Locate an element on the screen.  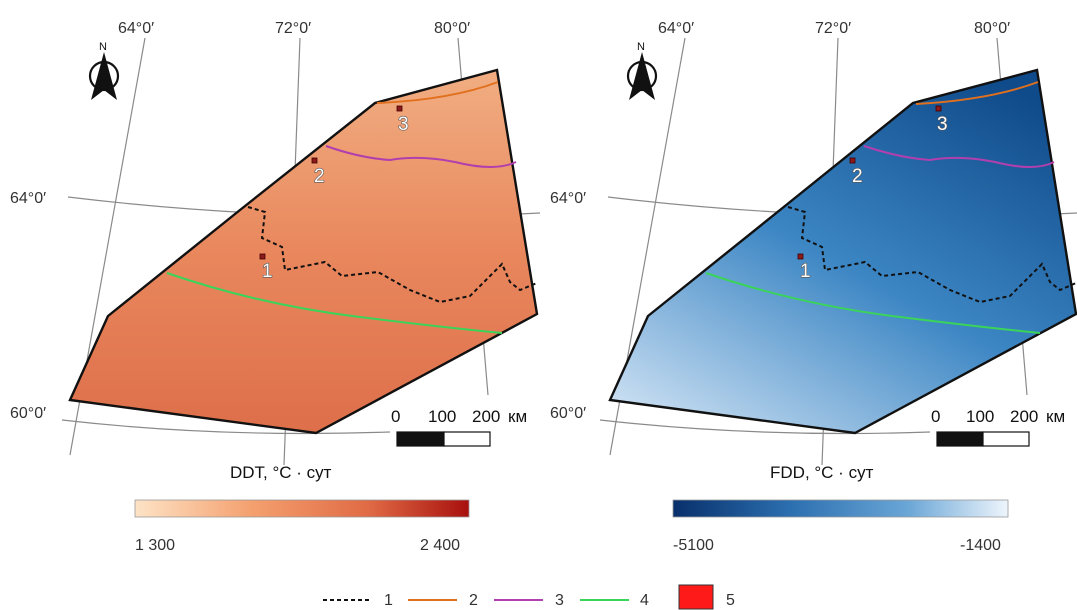
colorbar-title-ddt: DDT, °C · сут is located at coordinates (281, 472).